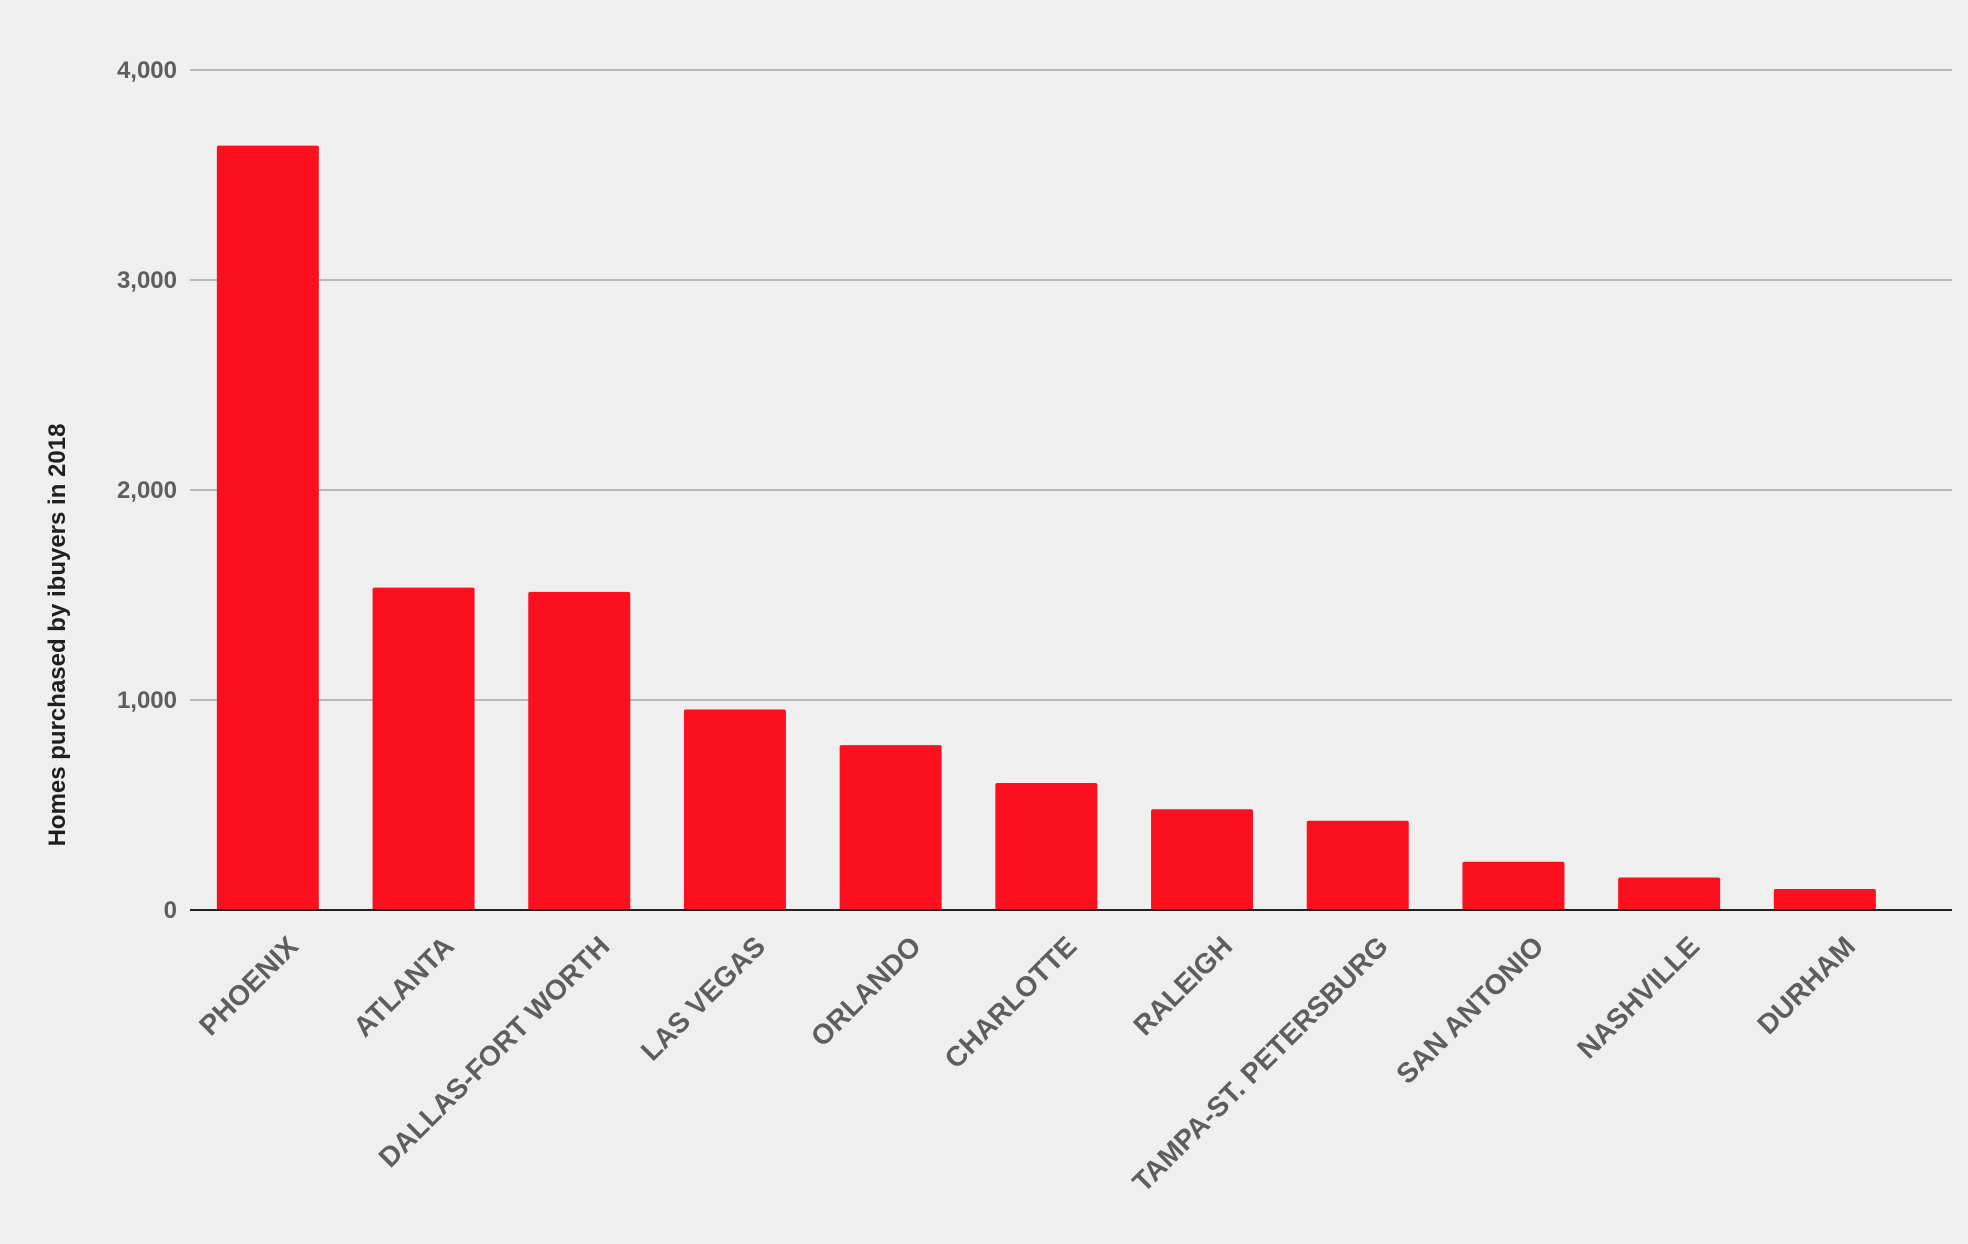 This screenshot has width=1968, height=1244. Describe the element at coordinates (57, 635) in the screenshot. I see `y-axis-title: Homes purchased by ibuyers in 2018` at that location.